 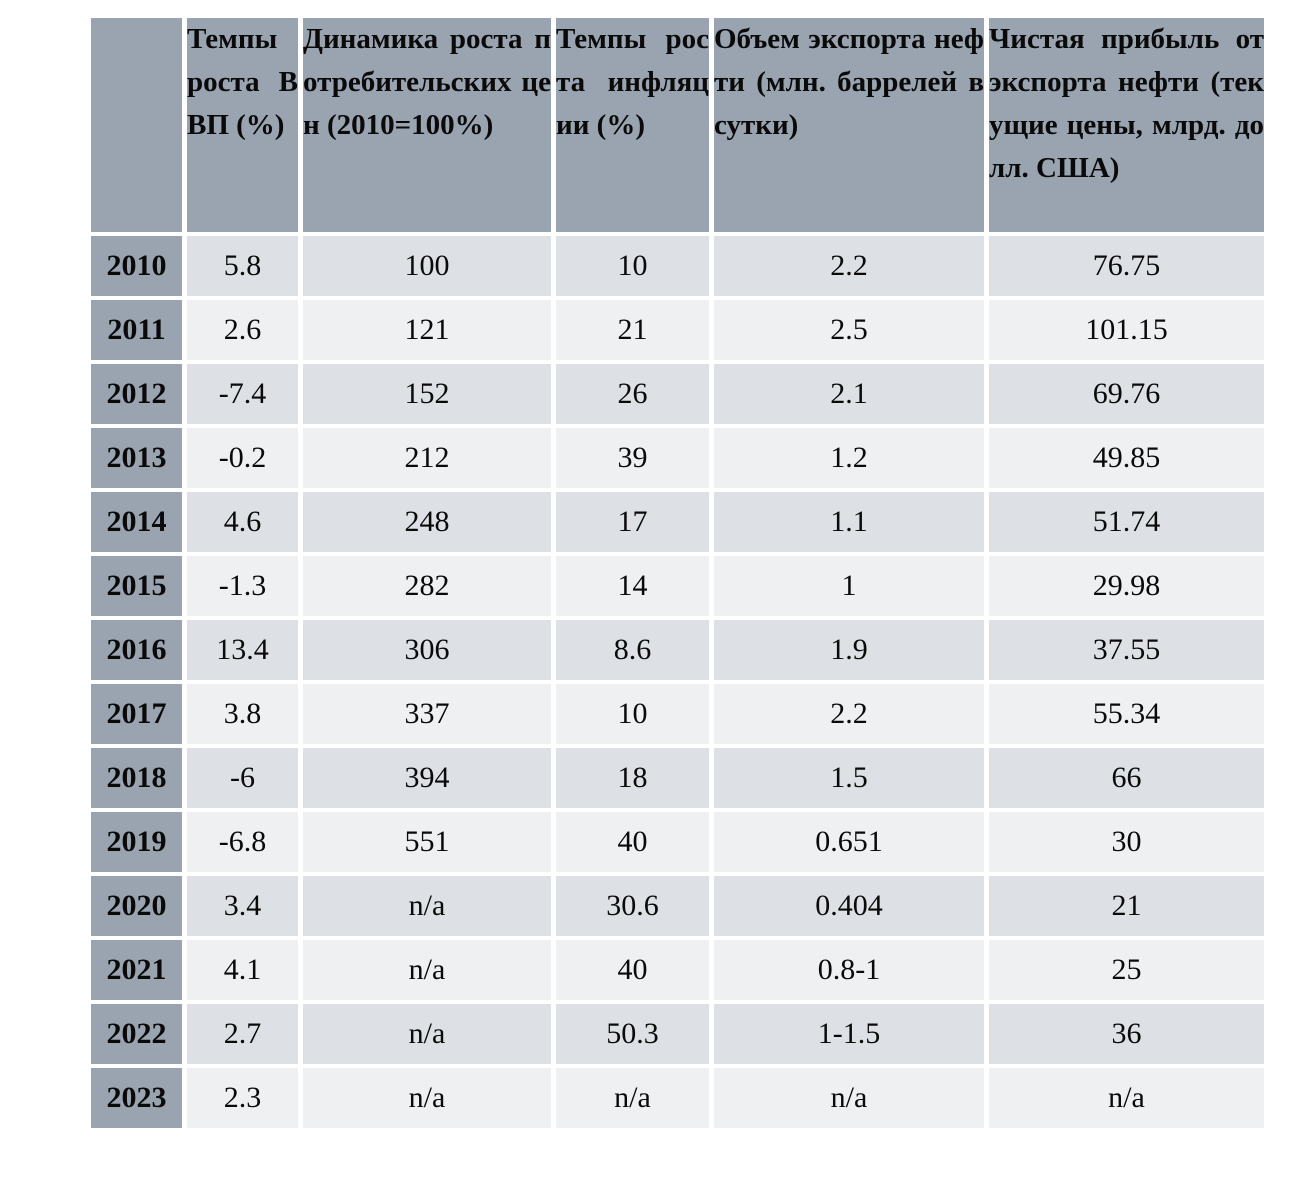 I want to click on table-row: 2023 2.3 n/a n/a n/a n/a, so click(x=677, y=1098).